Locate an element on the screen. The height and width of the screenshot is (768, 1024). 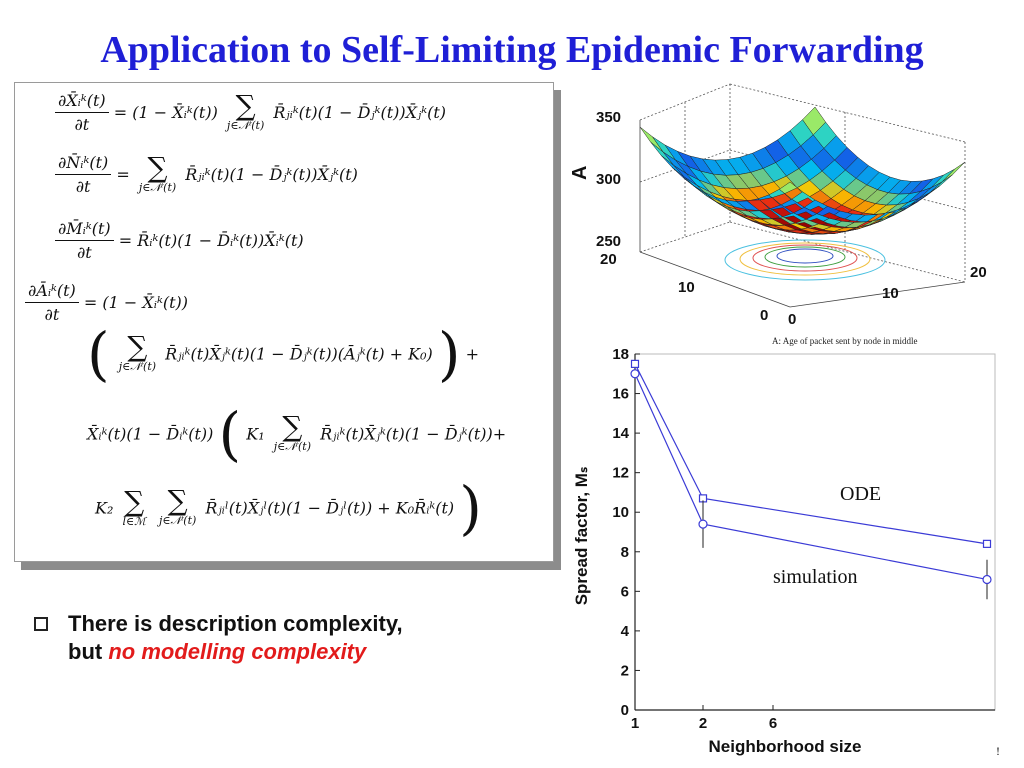
x-tick-label: 1 is located at coordinates (635, 723).